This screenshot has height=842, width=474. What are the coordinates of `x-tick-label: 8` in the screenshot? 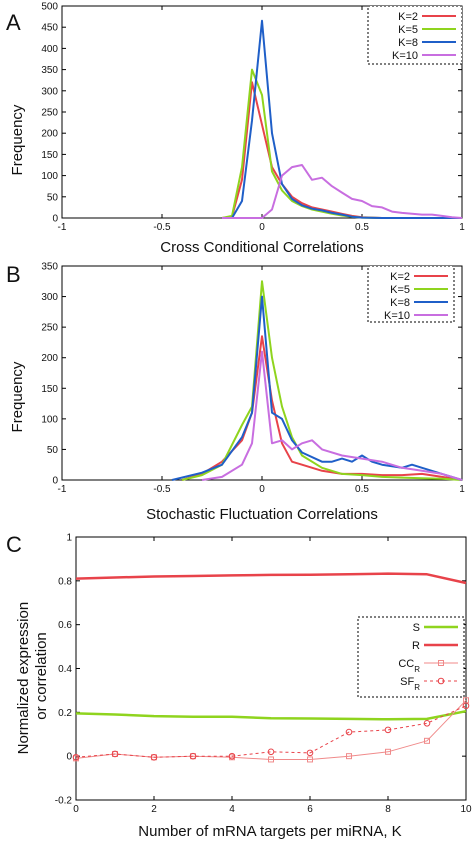 It's located at (388, 809).